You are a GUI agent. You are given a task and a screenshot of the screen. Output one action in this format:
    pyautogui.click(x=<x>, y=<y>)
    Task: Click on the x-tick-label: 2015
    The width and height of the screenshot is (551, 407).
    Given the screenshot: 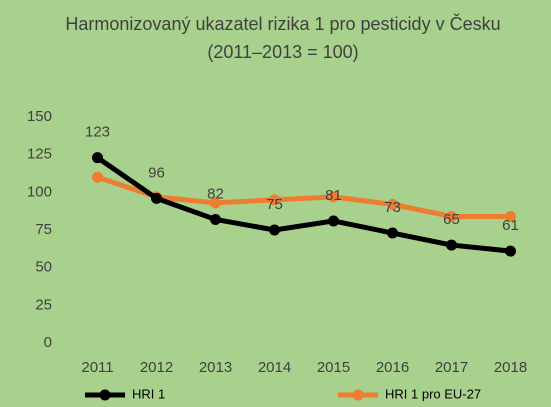 What is the action you would take?
    pyautogui.click(x=333, y=367)
    